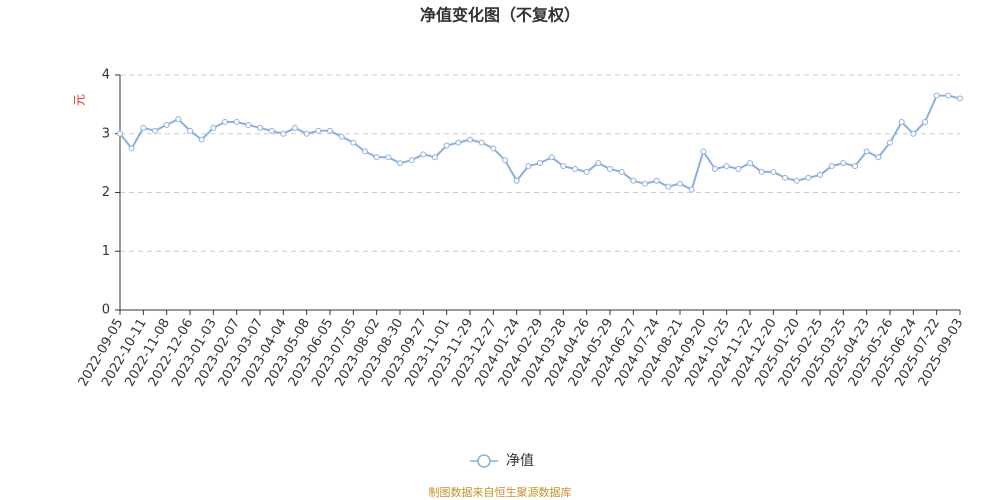 The image size is (1000, 500). What do you see at coordinates (80, 100) in the screenshot?
I see `y-axis-label: 元` at bounding box center [80, 100].